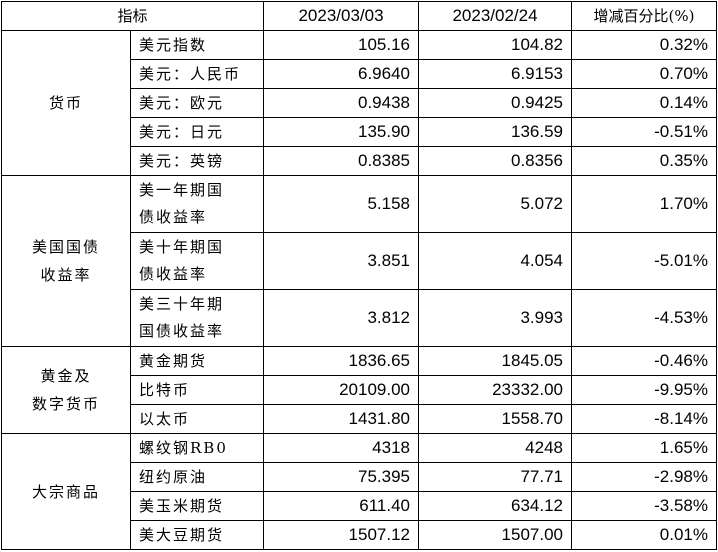 This screenshot has width=718, height=552. Describe the element at coordinates (644, 74) in the screenshot. I see `change-percent: 0.70%` at that location.